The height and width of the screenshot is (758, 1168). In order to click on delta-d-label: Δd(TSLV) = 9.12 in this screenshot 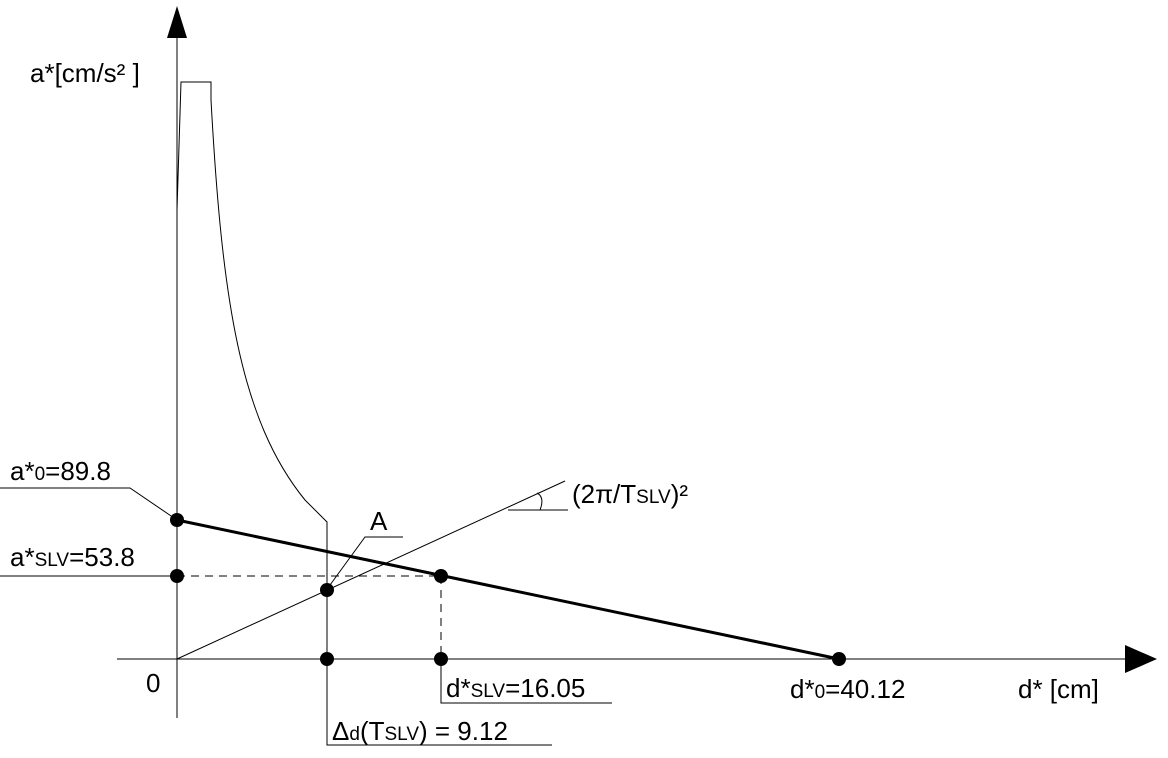, I will do `click(420, 731)`.